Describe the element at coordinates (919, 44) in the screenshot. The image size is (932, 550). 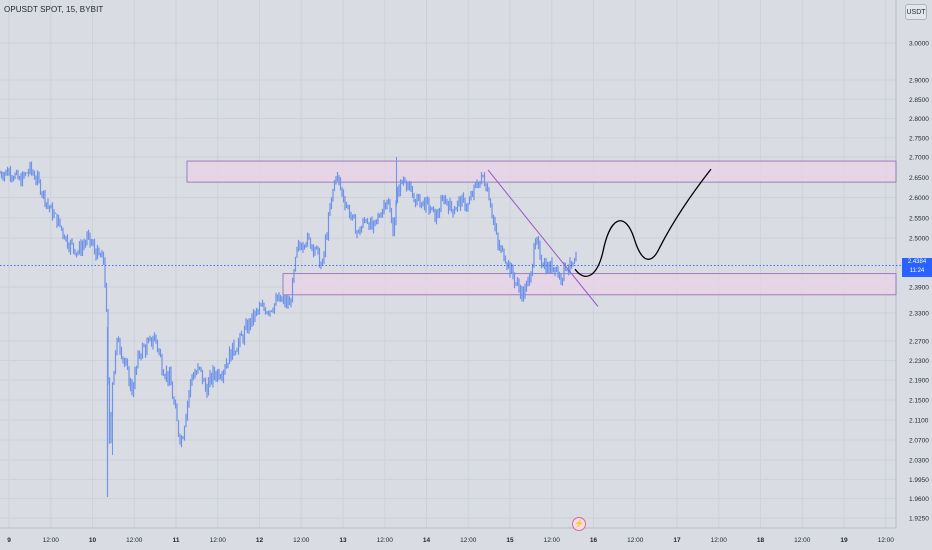
I see `price-tick-label: 3.0000` at that location.